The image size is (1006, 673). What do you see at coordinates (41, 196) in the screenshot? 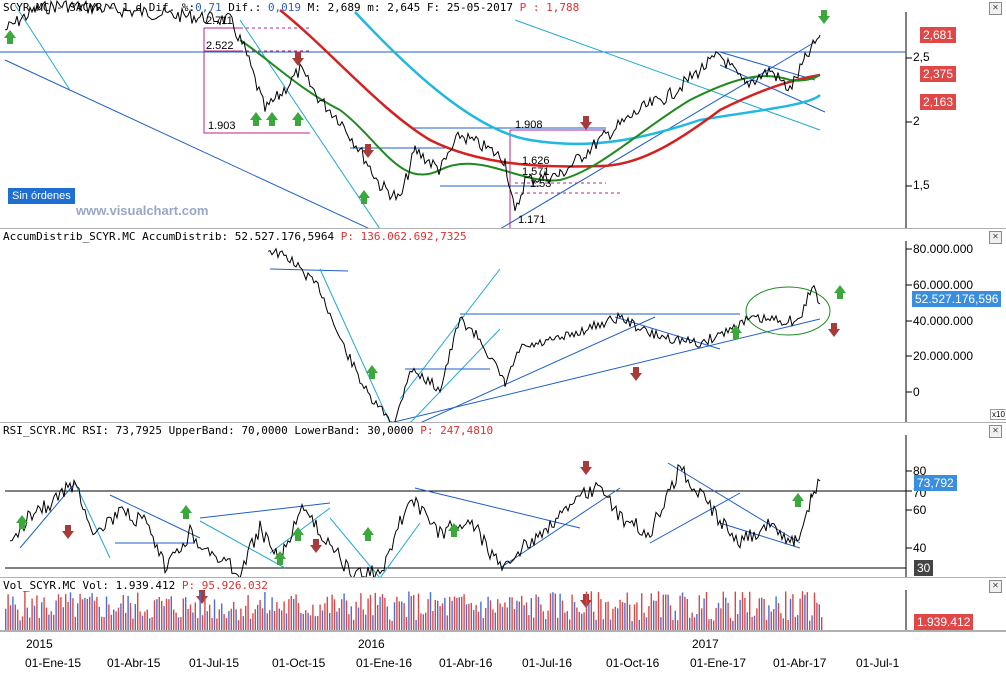
I see `orders-badge: Sin órdenes` at bounding box center [41, 196].